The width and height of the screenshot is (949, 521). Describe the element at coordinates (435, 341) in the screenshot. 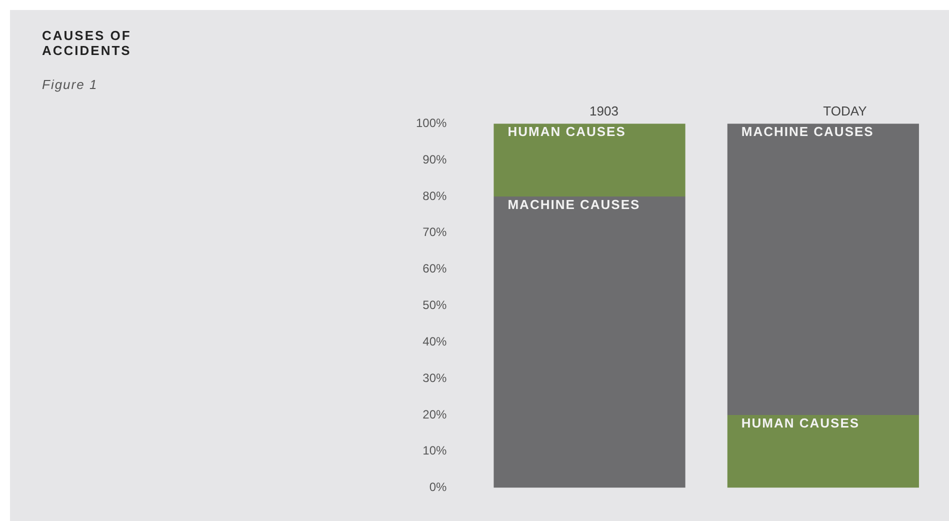

I see `y-tick-label: 40%` at that location.